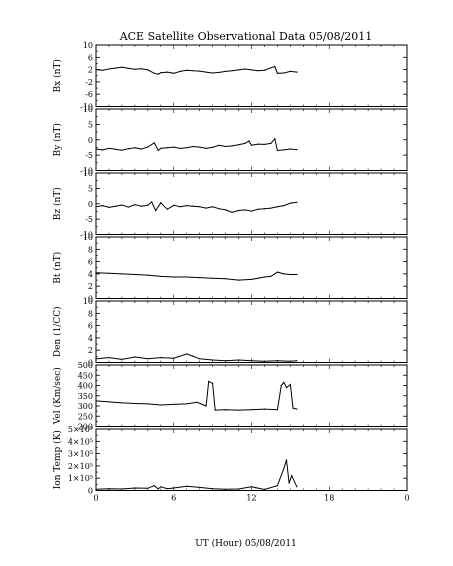  I want to click on y-tick-label: -5, so click(89, 219).